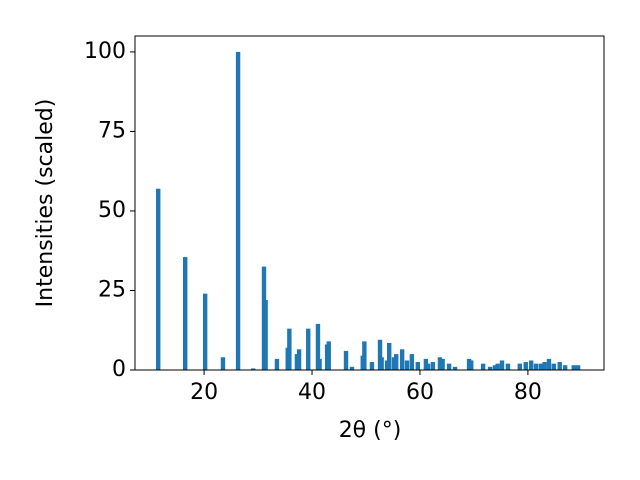  Describe the element at coordinates (204, 392) in the screenshot. I see `x-tick-label: 20` at that location.